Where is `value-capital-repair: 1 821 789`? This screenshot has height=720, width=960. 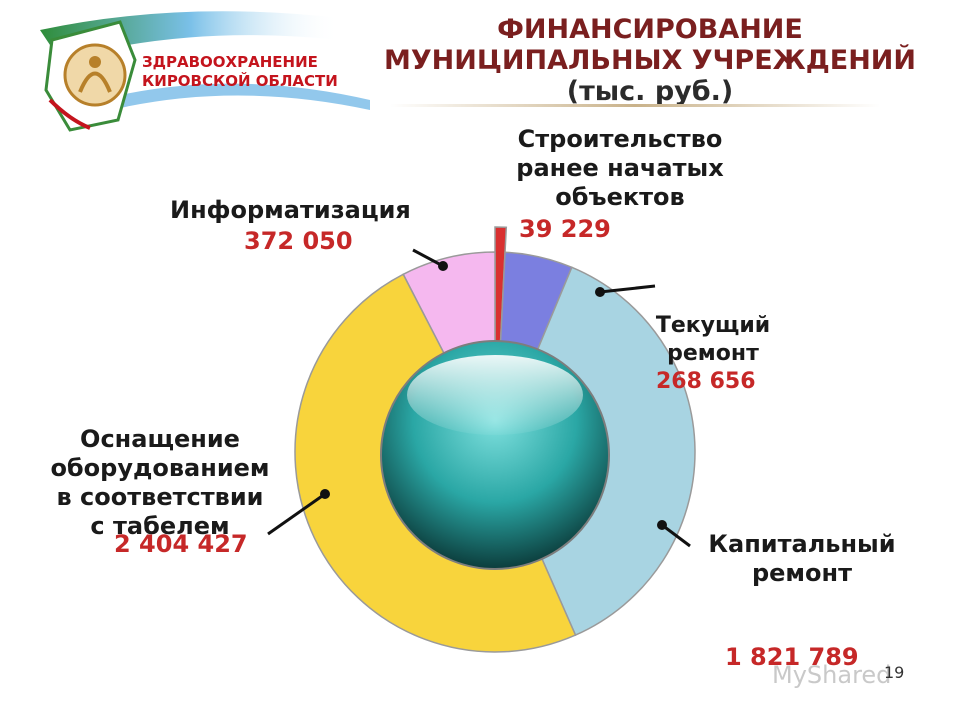
value-capital-repair: 1 821 789 is located at coordinates (792, 657).